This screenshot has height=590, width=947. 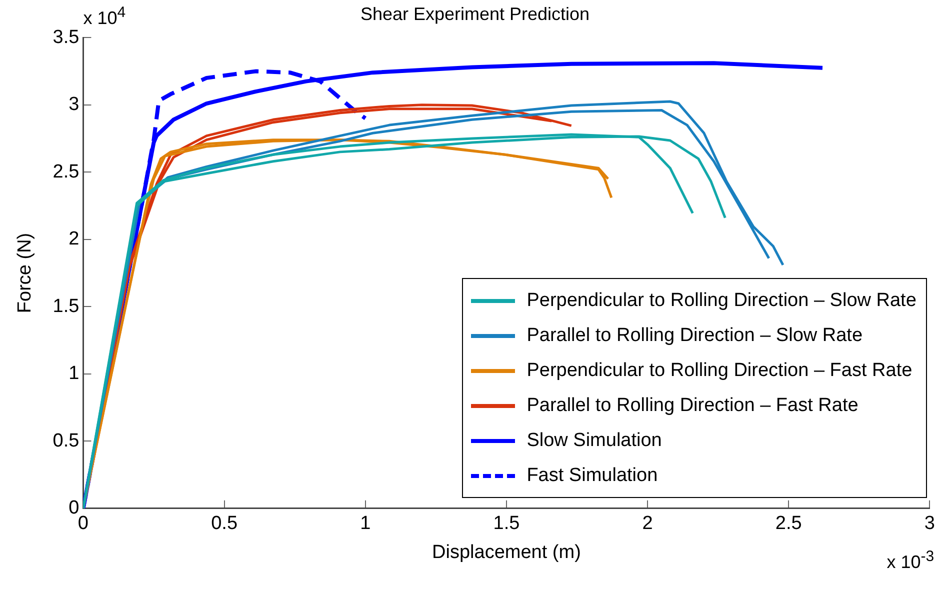 I want to click on chart-title: Shear Experiment Prediction, so click(x=475, y=14).